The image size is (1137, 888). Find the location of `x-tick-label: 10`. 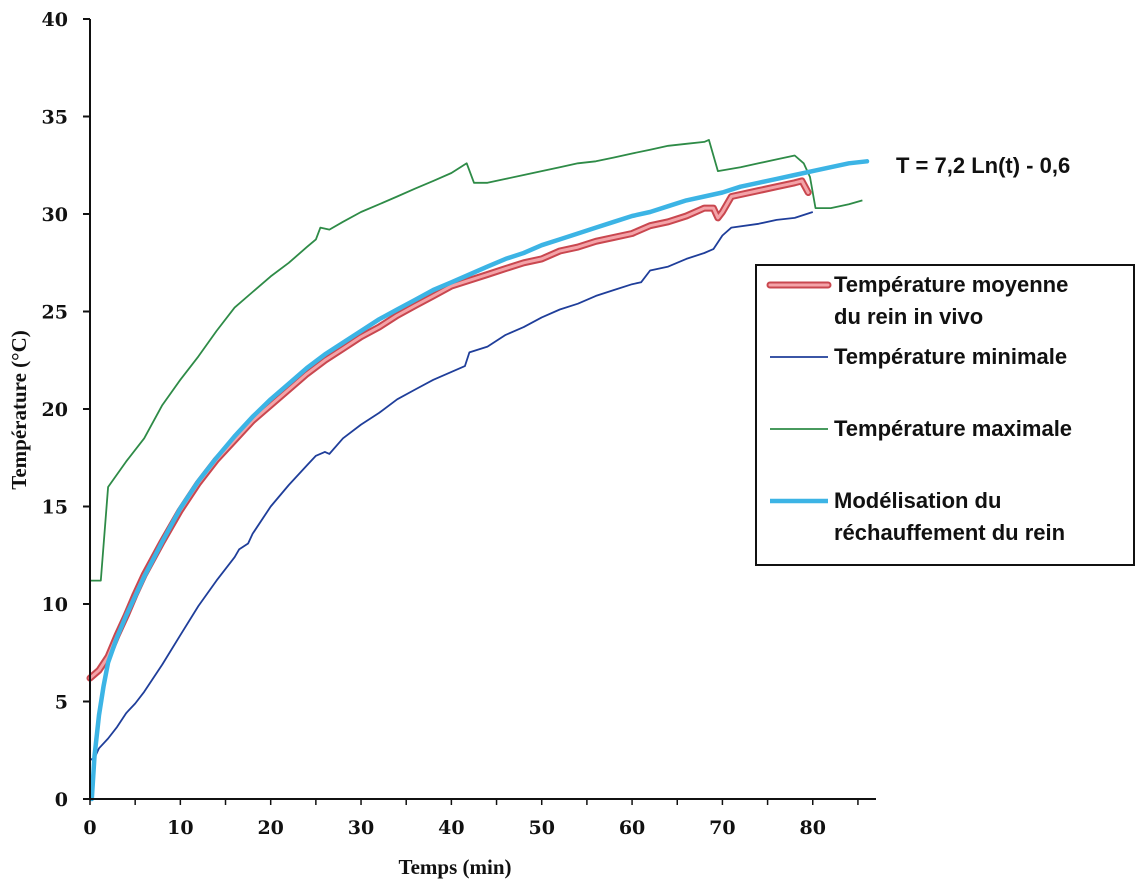

x-tick-label: 10 is located at coordinates (180, 828).